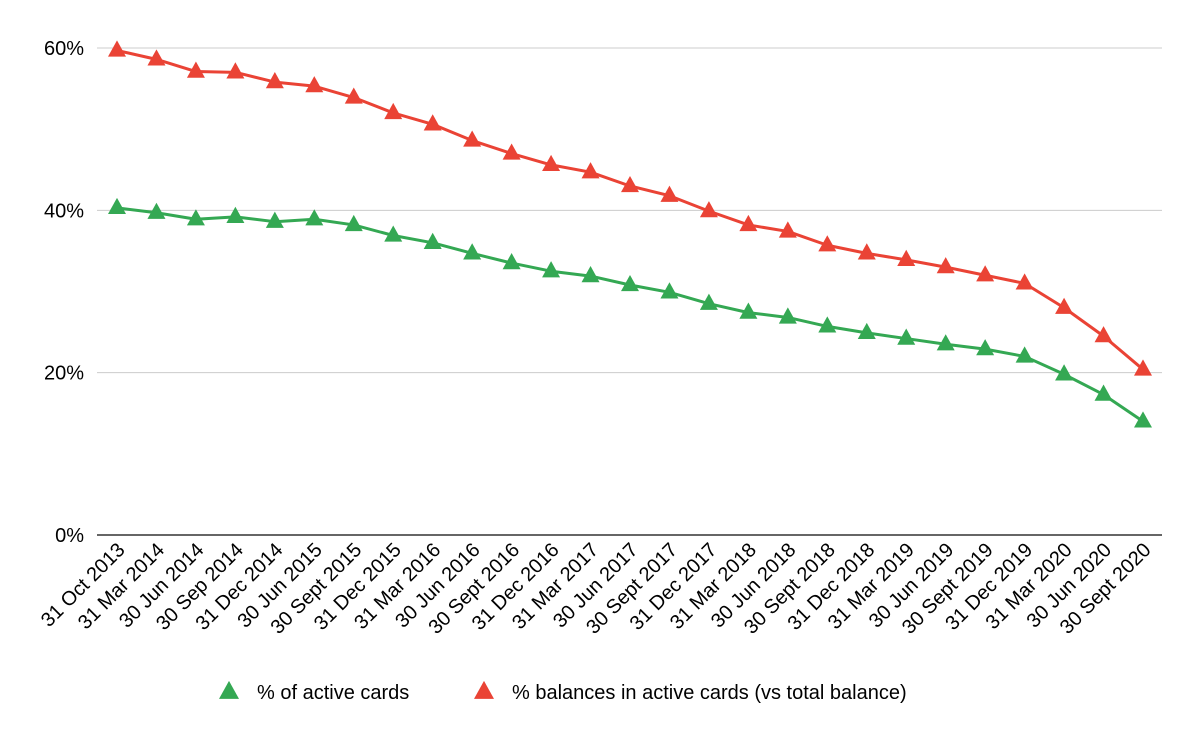 The height and width of the screenshot is (742, 1200). What do you see at coordinates (64, 374) in the screenshot?
I see `y-tick-label: 20%` at bounding box center [64, 374].